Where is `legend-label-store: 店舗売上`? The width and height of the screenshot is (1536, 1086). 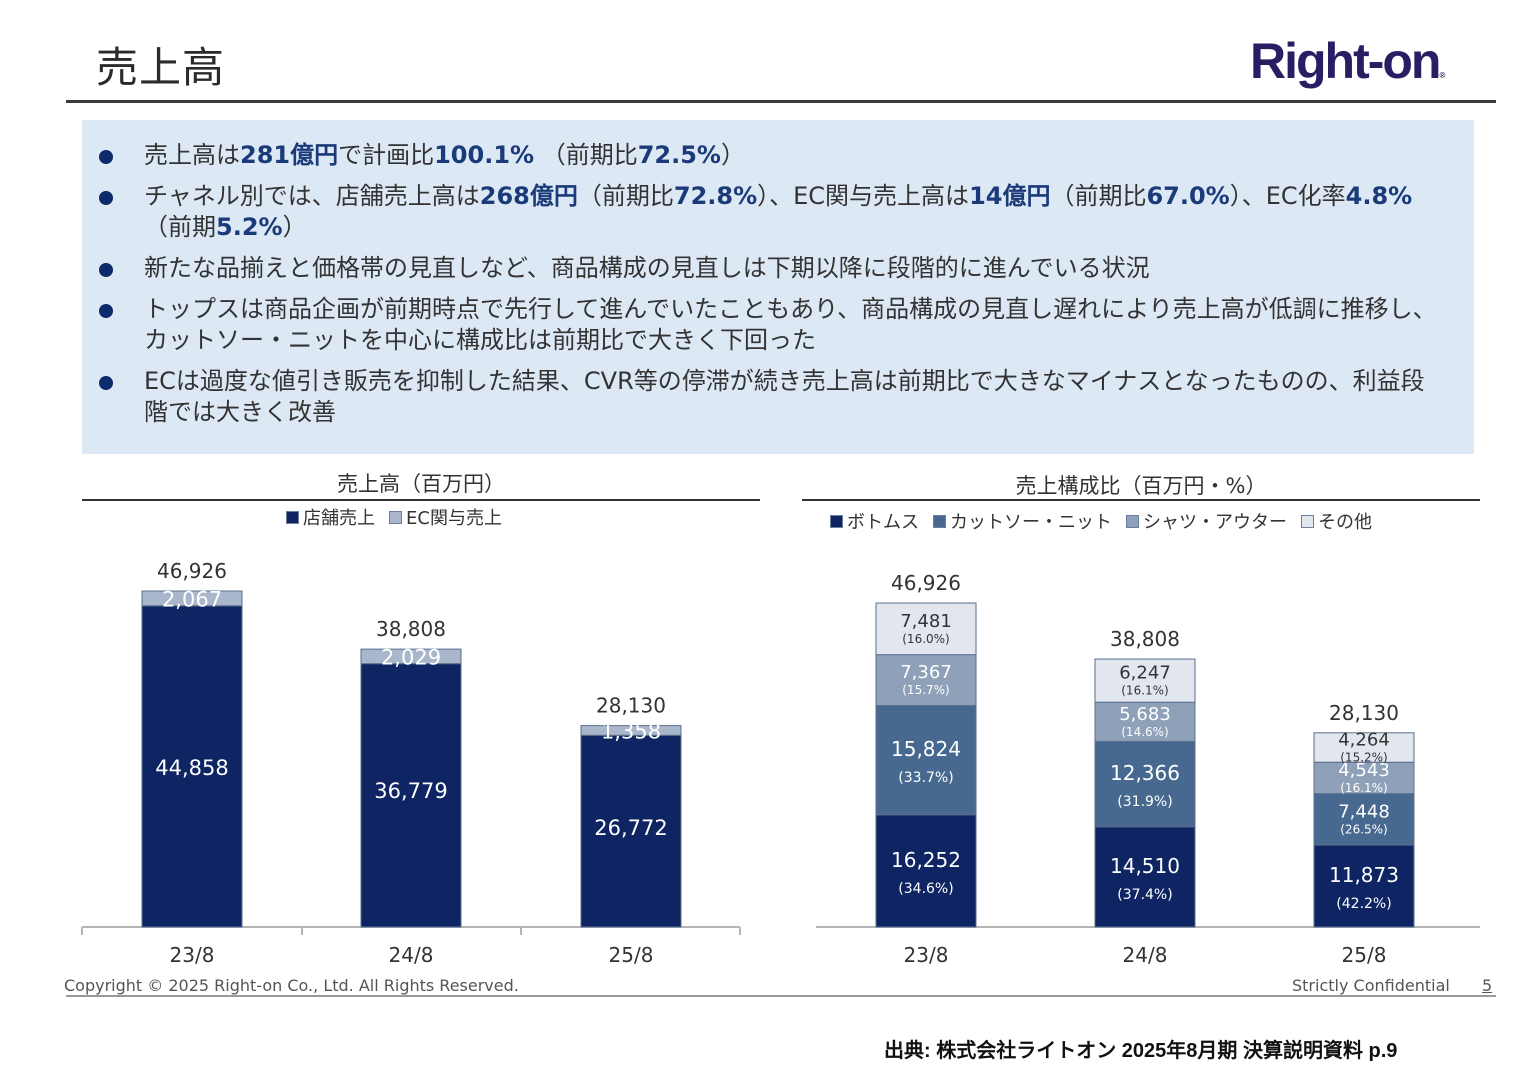 legend-label-store: 店舗売上 is located at coordinates (339, 518).